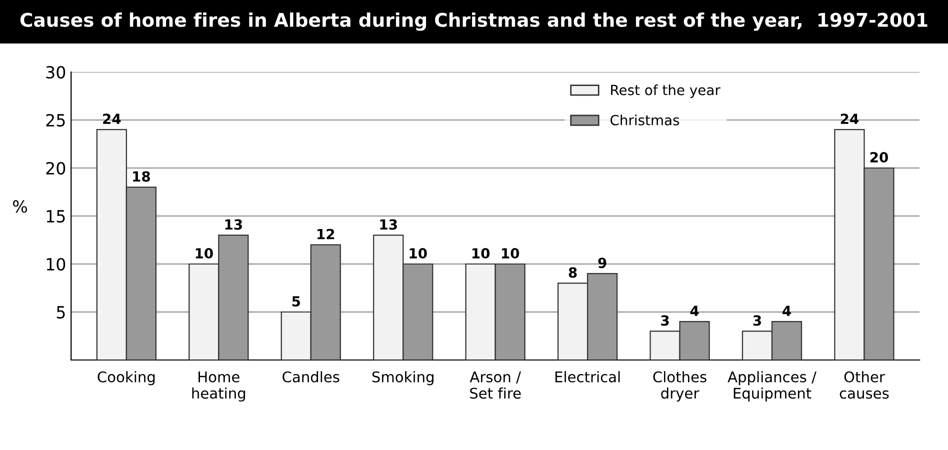 Image resolution: width=948 pixels, height=450 pixels. Describe the element at coordinates (126, 378) in the screenshot. I see `x-tick-label: Cooking` at that location.